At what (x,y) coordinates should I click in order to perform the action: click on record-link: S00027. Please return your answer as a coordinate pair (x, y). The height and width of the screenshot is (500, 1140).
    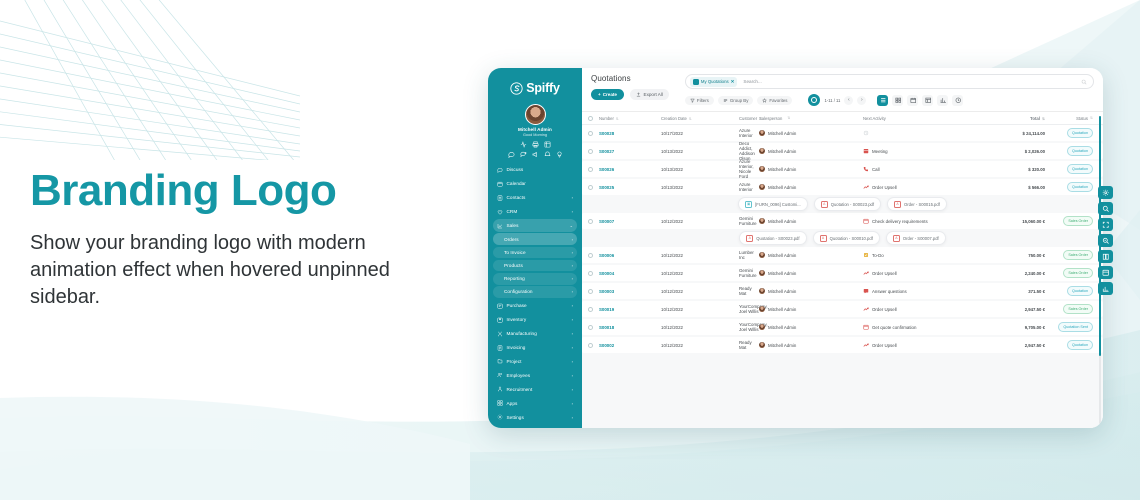
    Looking at the image, I should click on (607, 151).